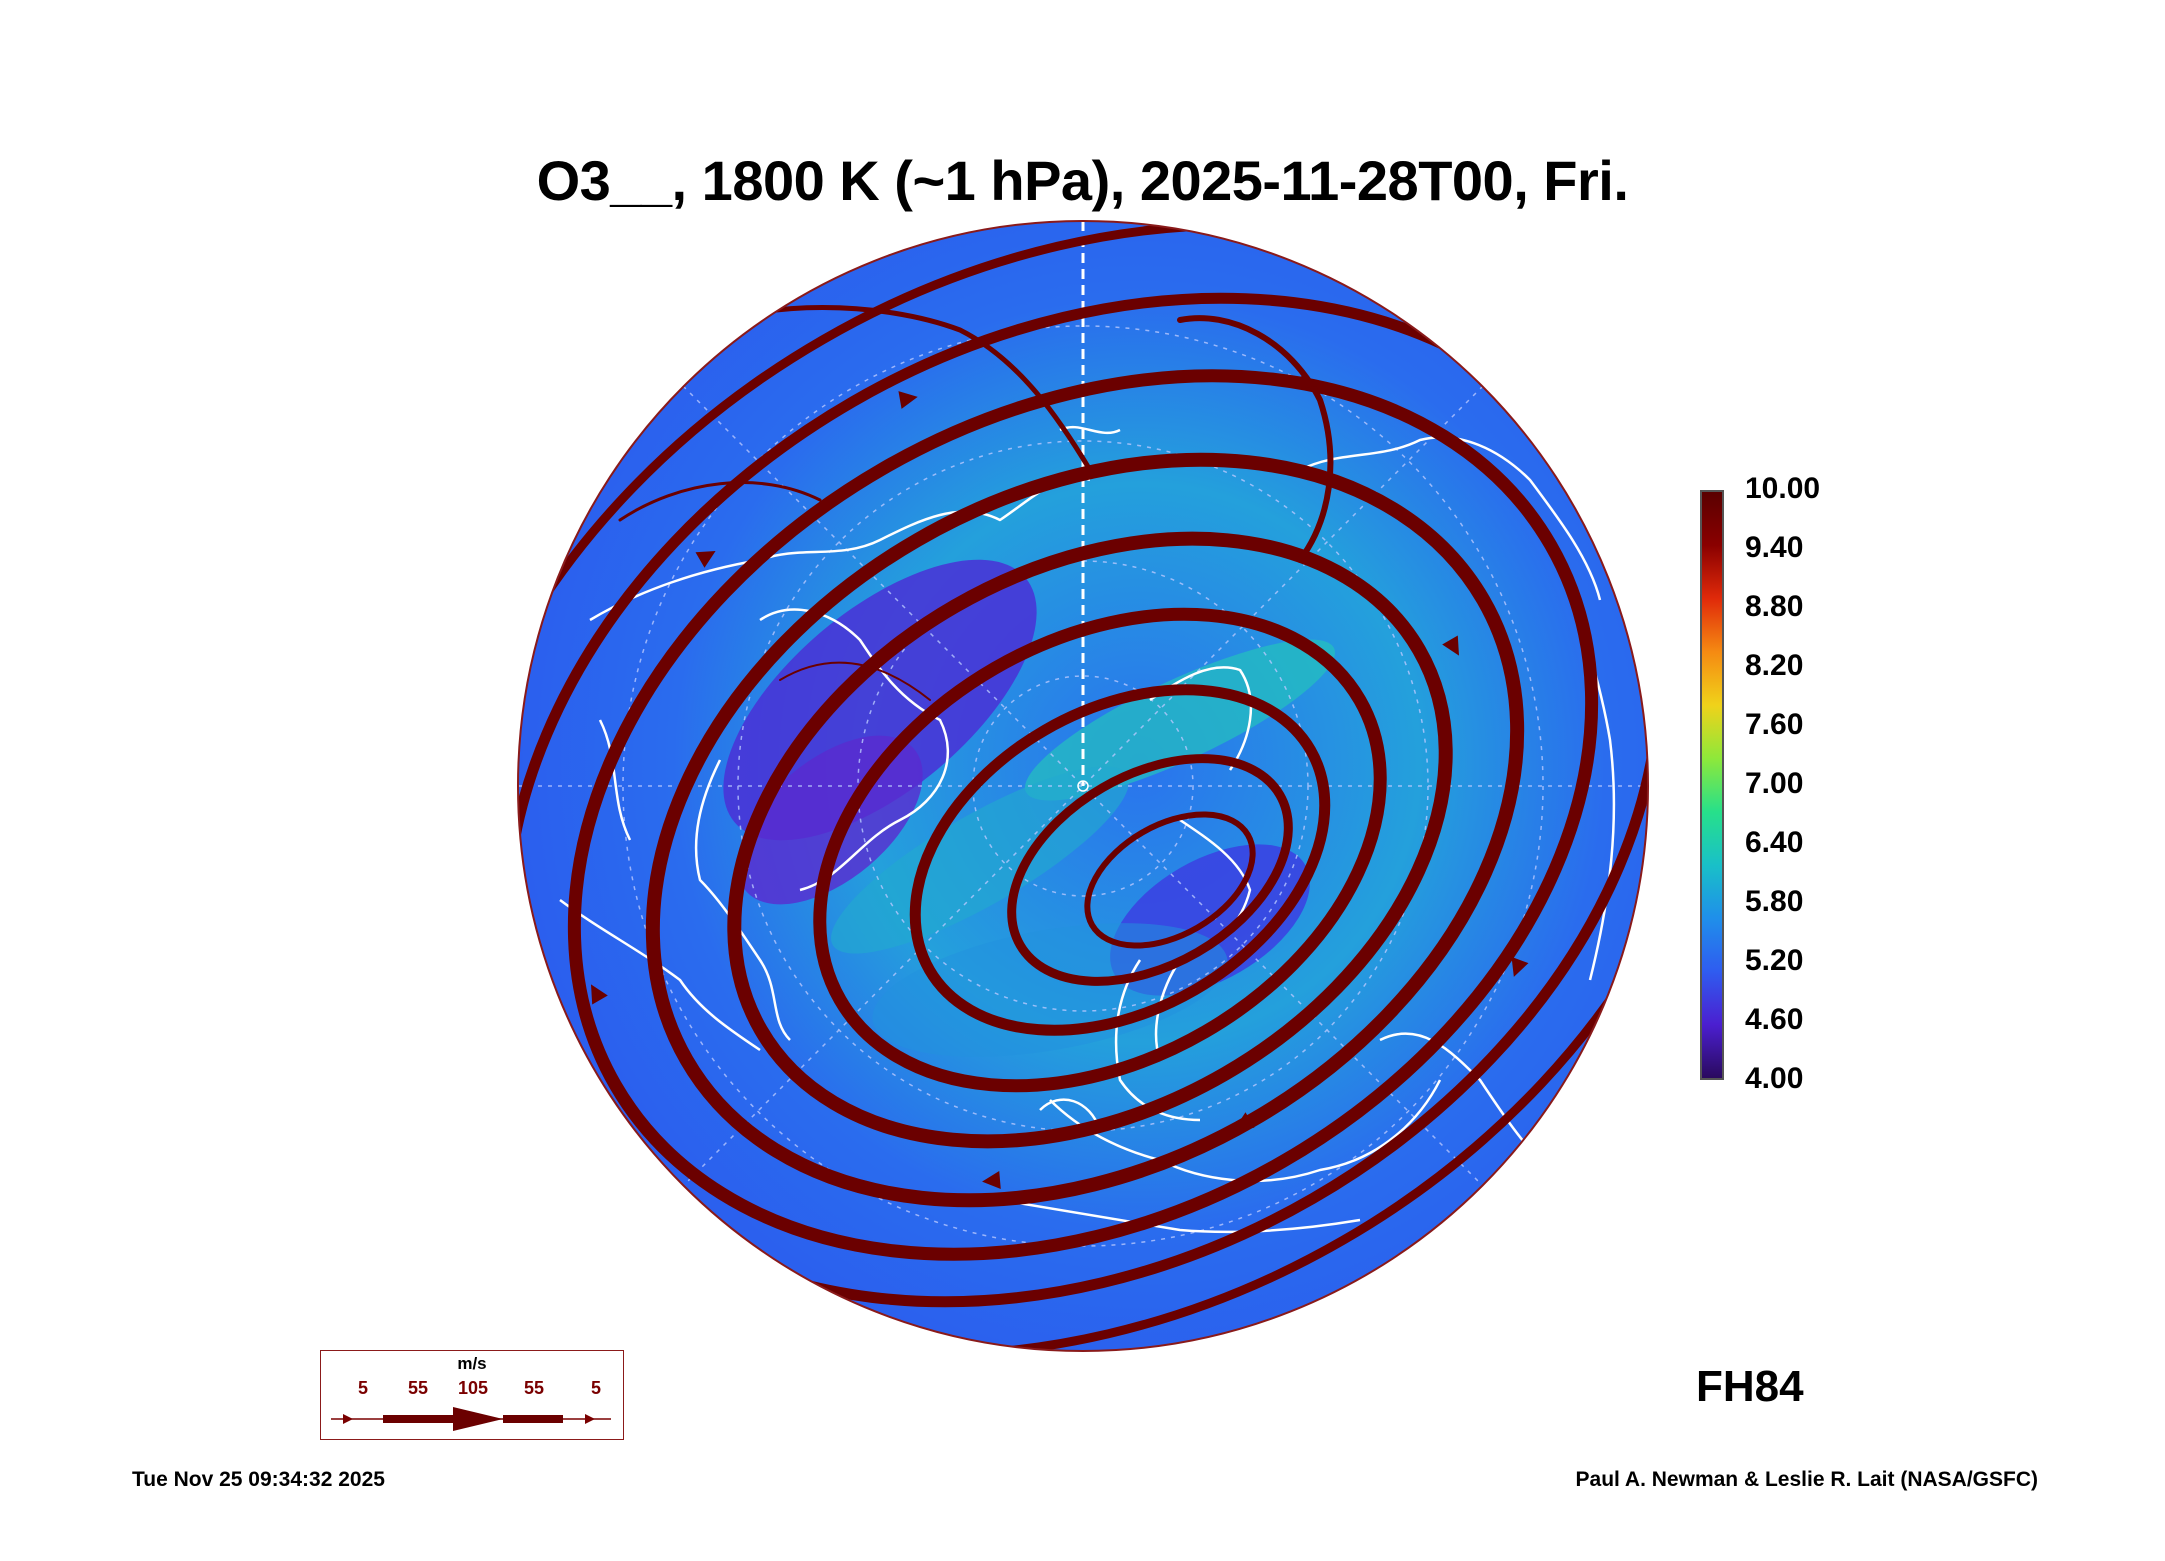  I want to click on wind-speed-legend: m/s 5 55 105 55 5, so click(472, 1395).